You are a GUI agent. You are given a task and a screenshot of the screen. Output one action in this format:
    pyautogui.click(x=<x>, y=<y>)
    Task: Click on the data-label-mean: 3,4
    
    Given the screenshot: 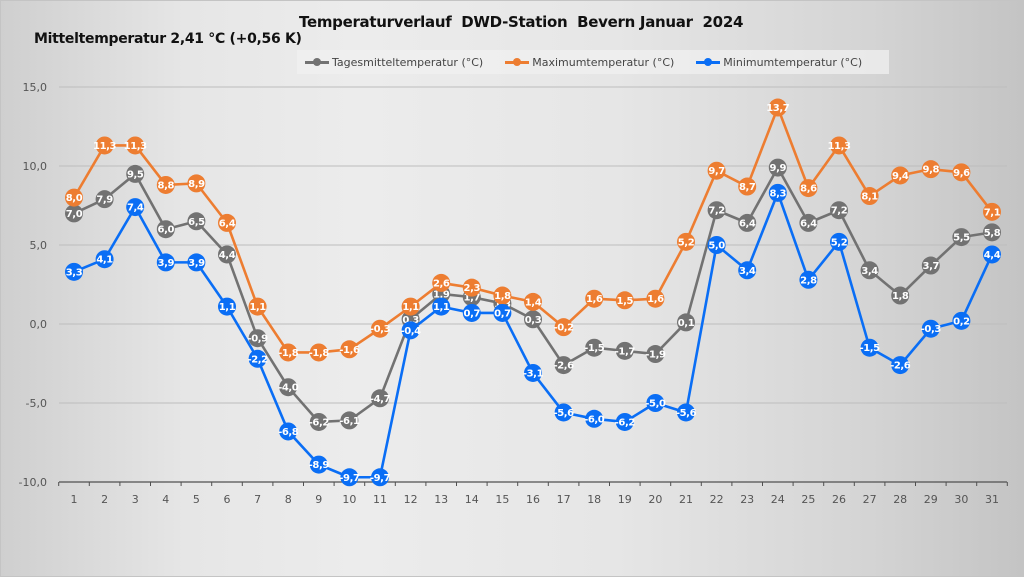 What is the action you would take?
    pyautogui.click(x=869, y=271)
    